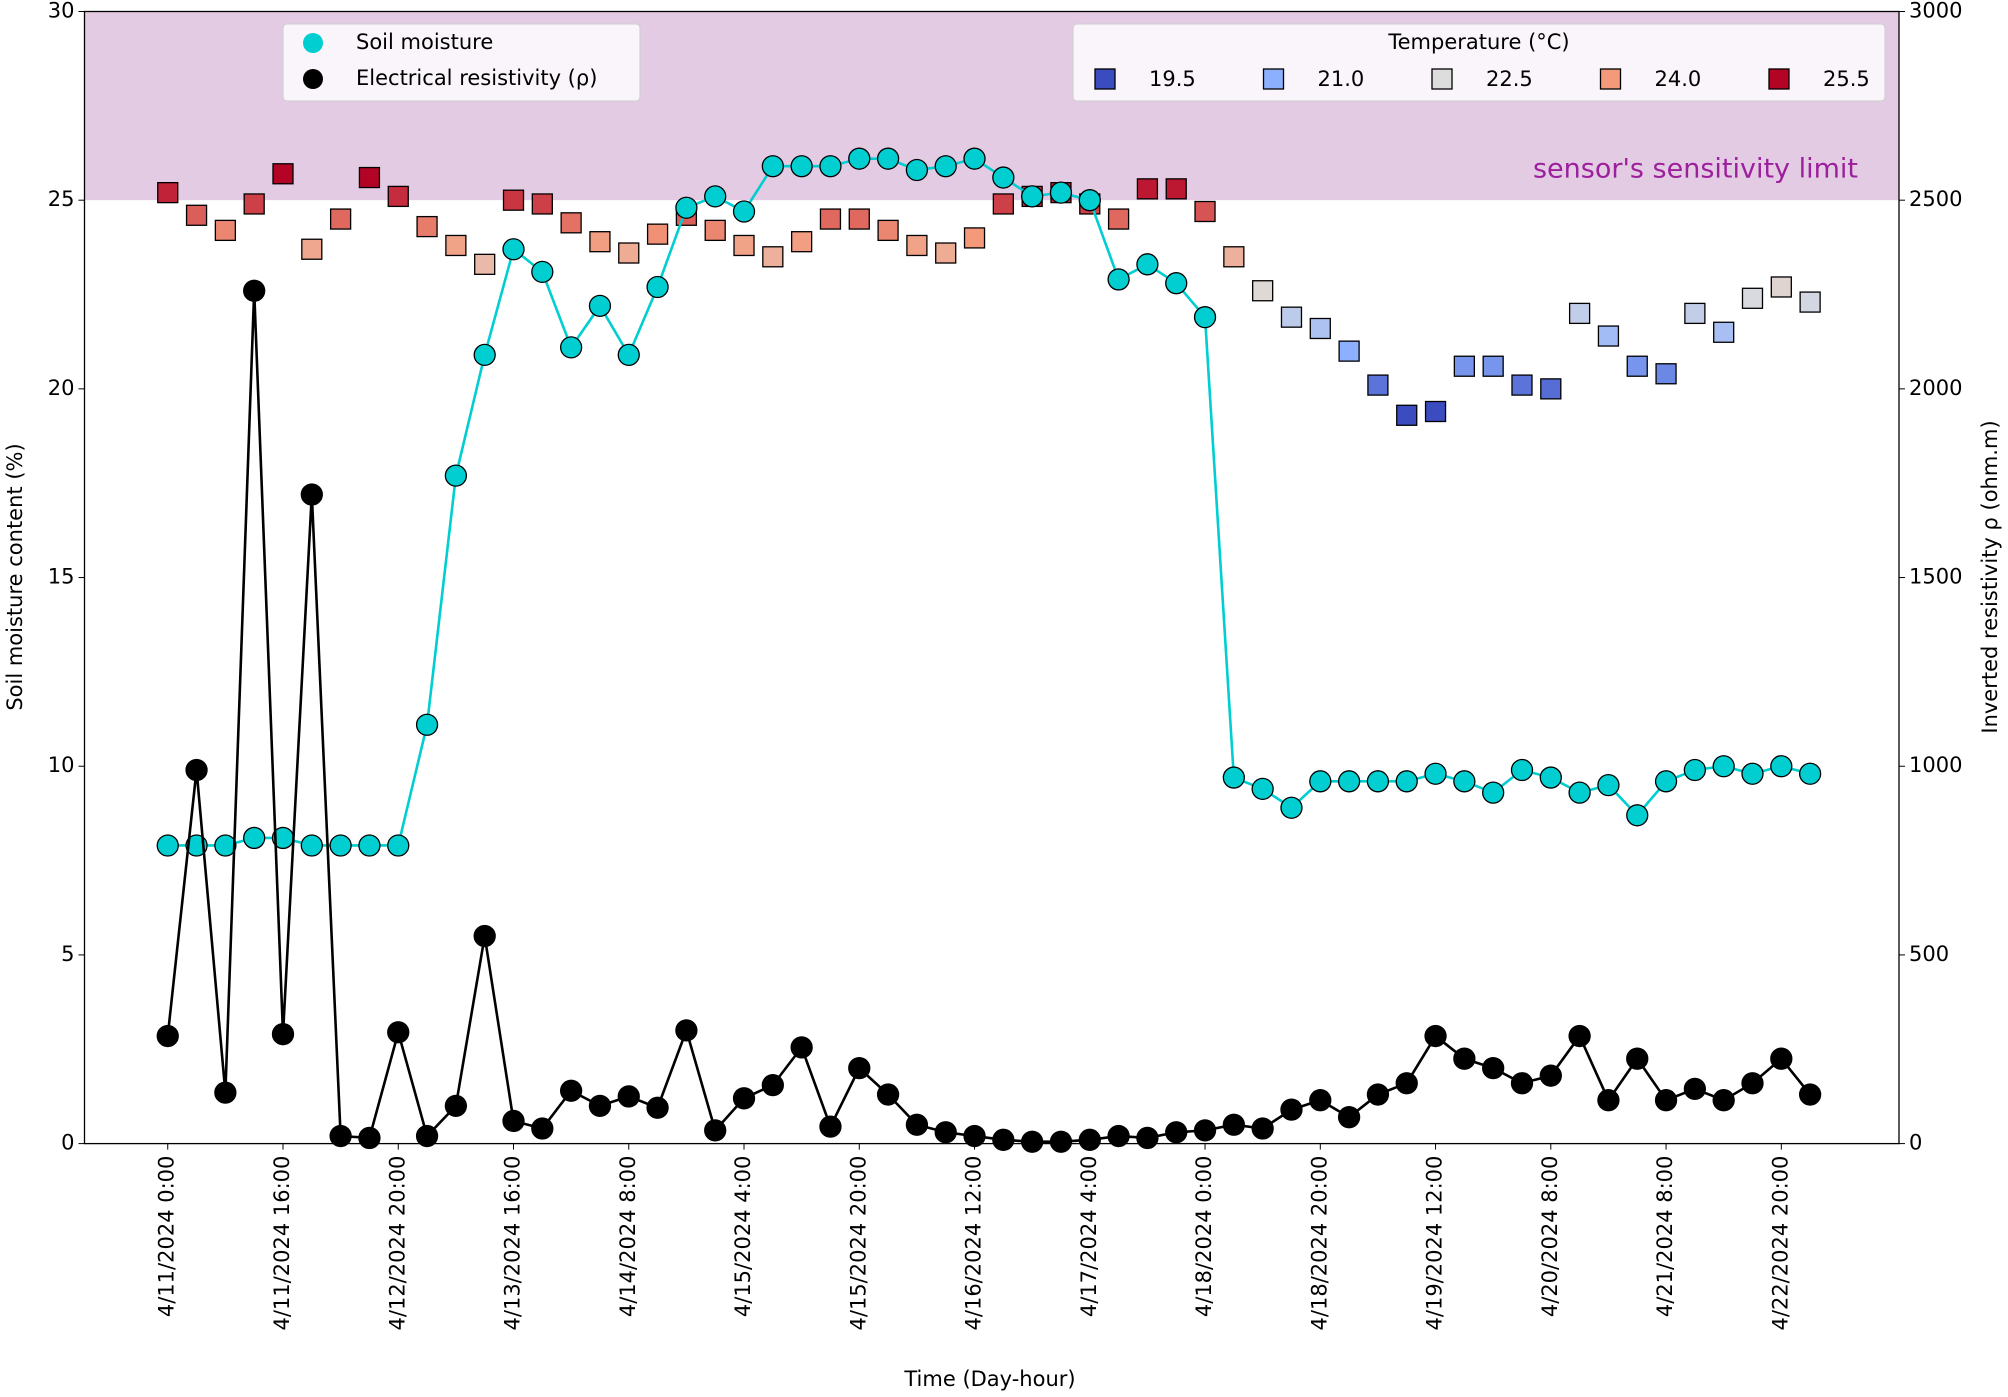  What do you see at coordinates (61, 765) in the screenshot?
I see `y-tick-label: 10` at bounding box center [61, 765].